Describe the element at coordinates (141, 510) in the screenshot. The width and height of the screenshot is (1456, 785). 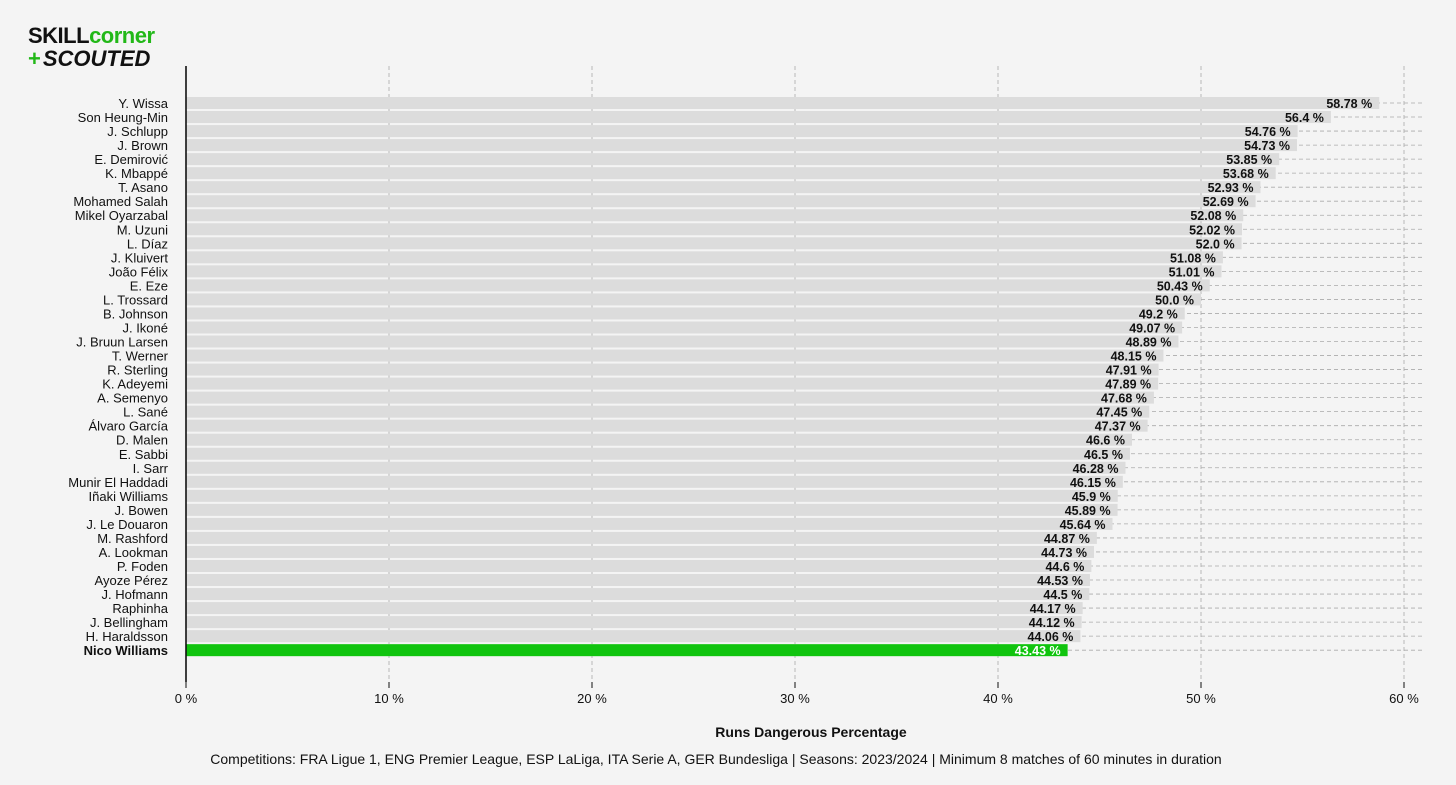
I see `category-label: J. Bowen` at that location.